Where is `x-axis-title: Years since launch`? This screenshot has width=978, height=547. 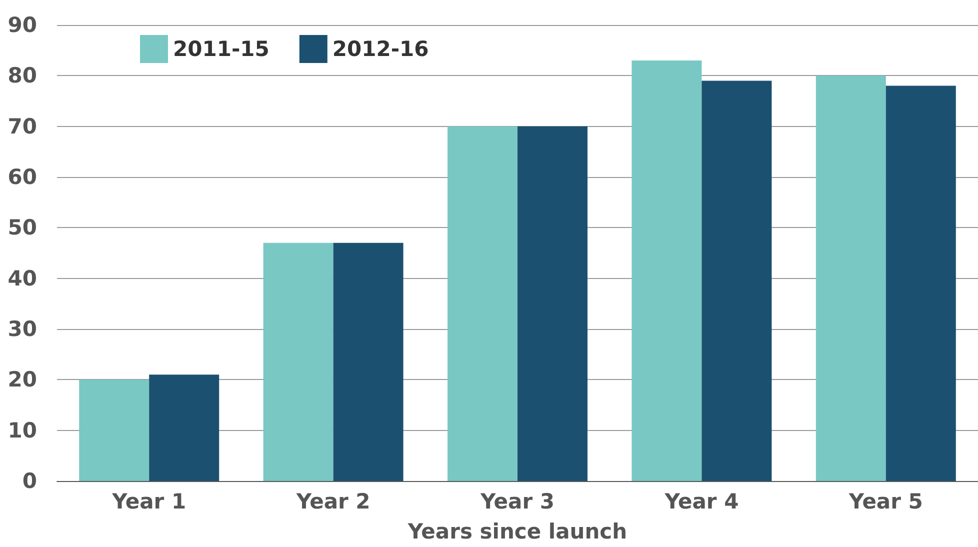
x-axis-title: Years since launch is located at coordinates (517, 532).